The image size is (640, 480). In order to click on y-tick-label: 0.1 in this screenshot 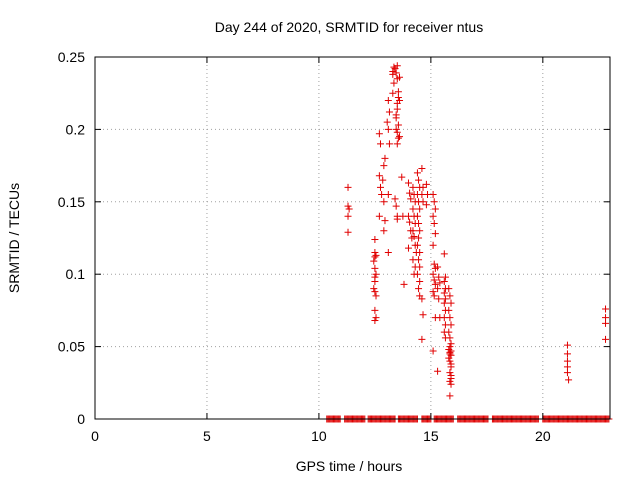, I will do `click(76, 274)`.